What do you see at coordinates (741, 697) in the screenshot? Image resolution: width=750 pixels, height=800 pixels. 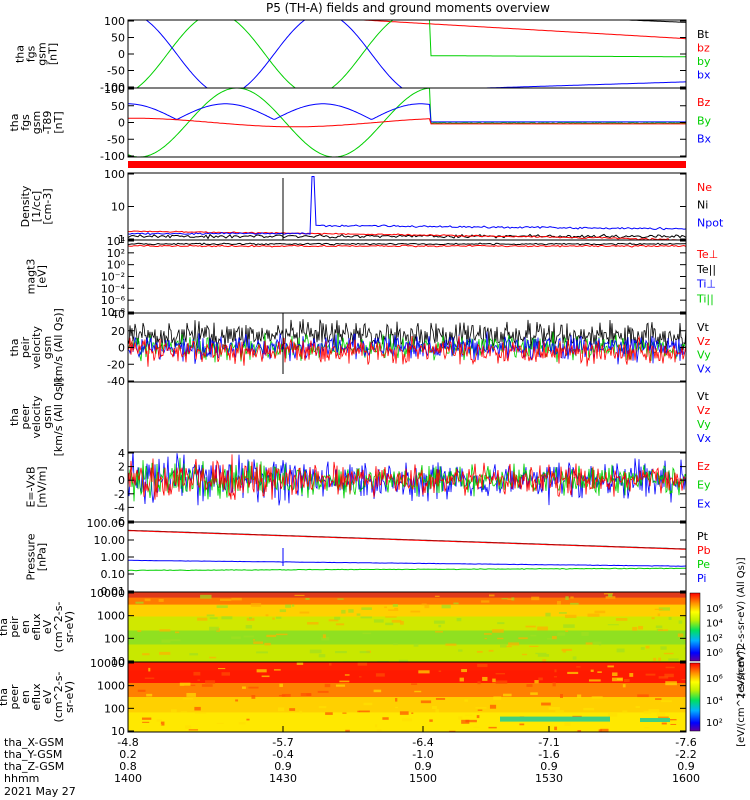 I see `colorbar-label: [eV/(cm^2-s-sr-eV)]` at bounding box center [741, 697].